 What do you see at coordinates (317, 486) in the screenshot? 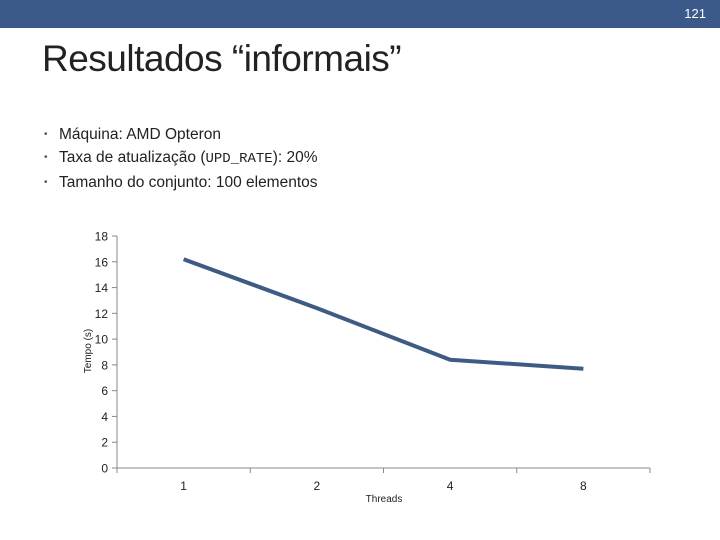
I see `x-tick-label: 2` at bounding box center [317, 486].